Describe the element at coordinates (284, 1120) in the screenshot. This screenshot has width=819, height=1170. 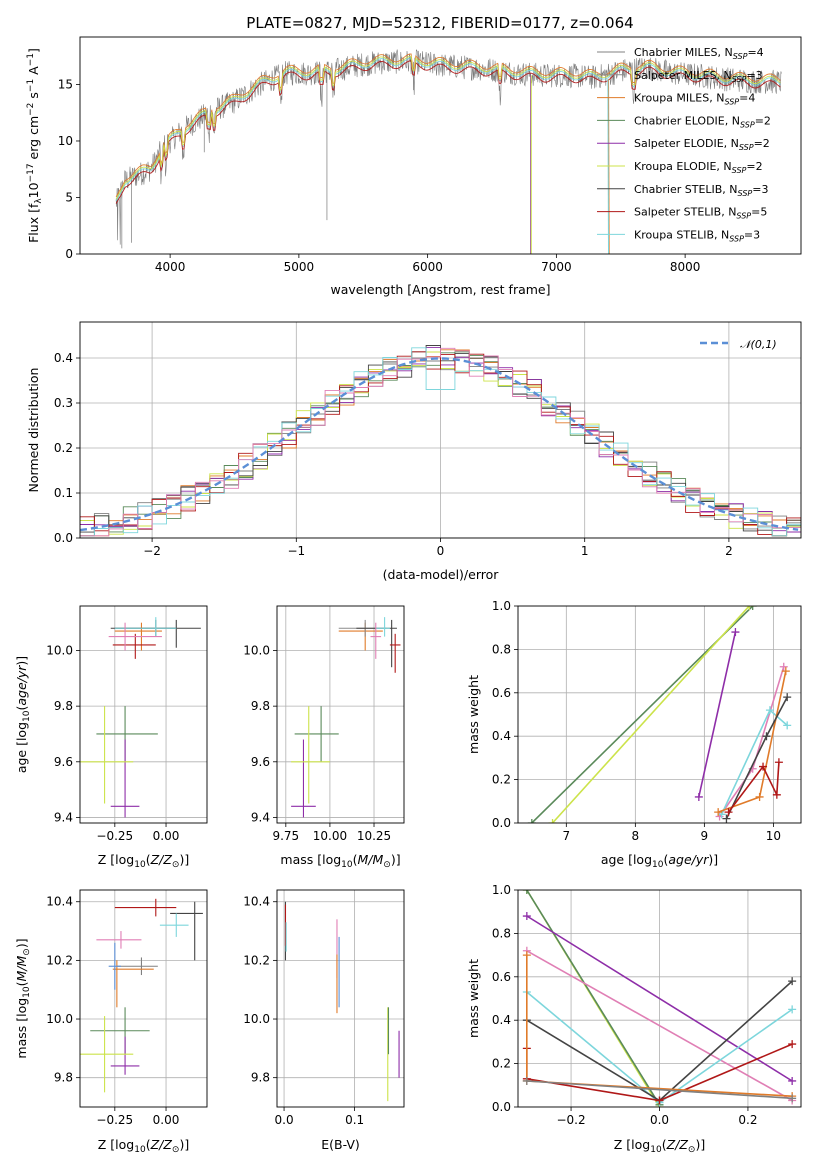
I see `x-tick-label: 0.0` at that location.